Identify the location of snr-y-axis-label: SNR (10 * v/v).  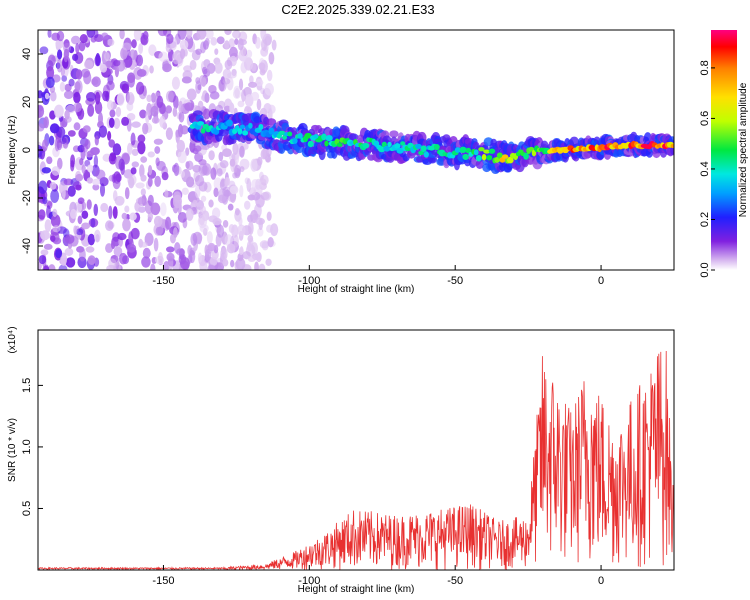
(12, 450).